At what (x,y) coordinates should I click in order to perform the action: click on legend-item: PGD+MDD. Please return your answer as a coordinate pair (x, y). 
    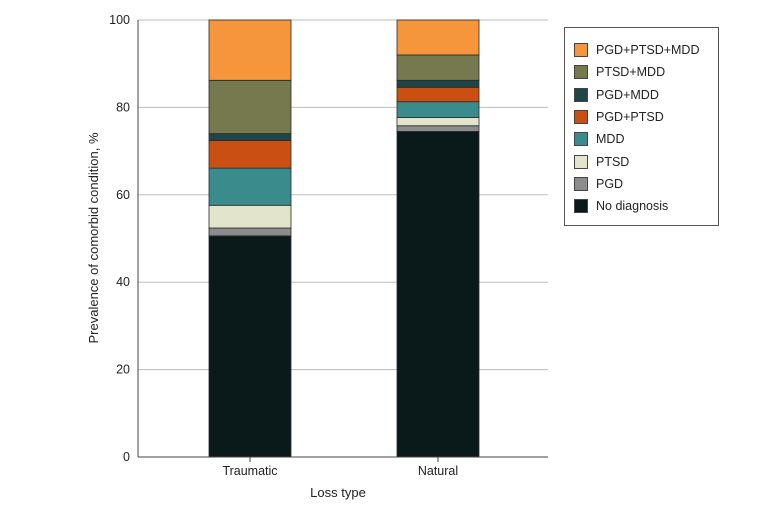
    Looking at the image, I should click on (616, 95).